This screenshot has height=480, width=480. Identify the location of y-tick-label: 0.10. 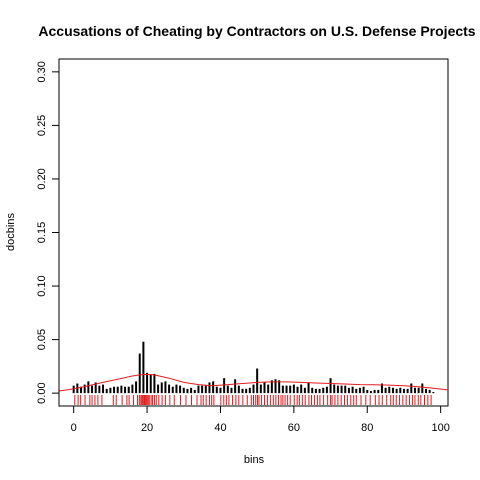
(42, 285).